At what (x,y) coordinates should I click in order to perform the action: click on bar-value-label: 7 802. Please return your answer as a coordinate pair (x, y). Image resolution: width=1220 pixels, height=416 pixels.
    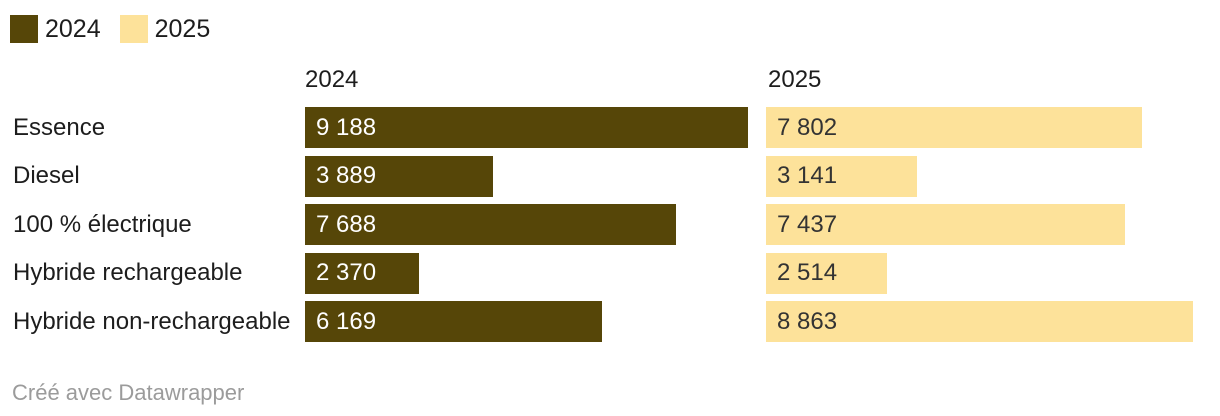
    Looking at the image, I should click on (807, 127).